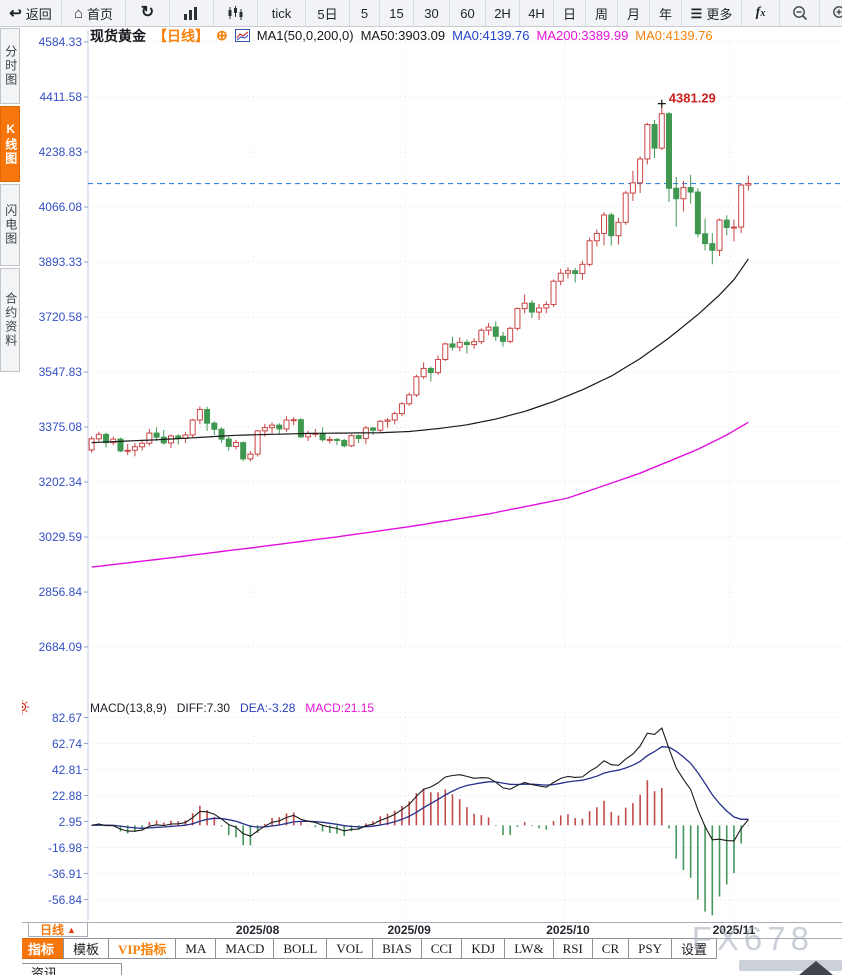 The image size is (842, 975). What do you see at coordinates (328, 13) in the screenshot?
I see `interval-5day: 5日` at bounding box center [328, 13].